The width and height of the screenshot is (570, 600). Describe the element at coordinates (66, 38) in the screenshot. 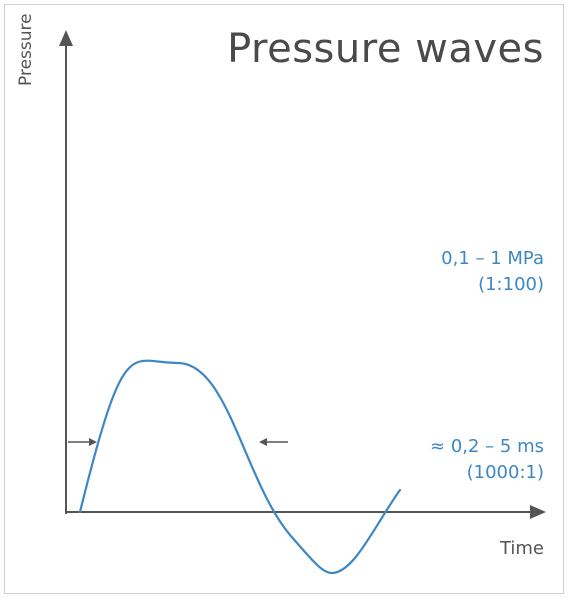

I see `y-axis-arrow-icon` at that location.